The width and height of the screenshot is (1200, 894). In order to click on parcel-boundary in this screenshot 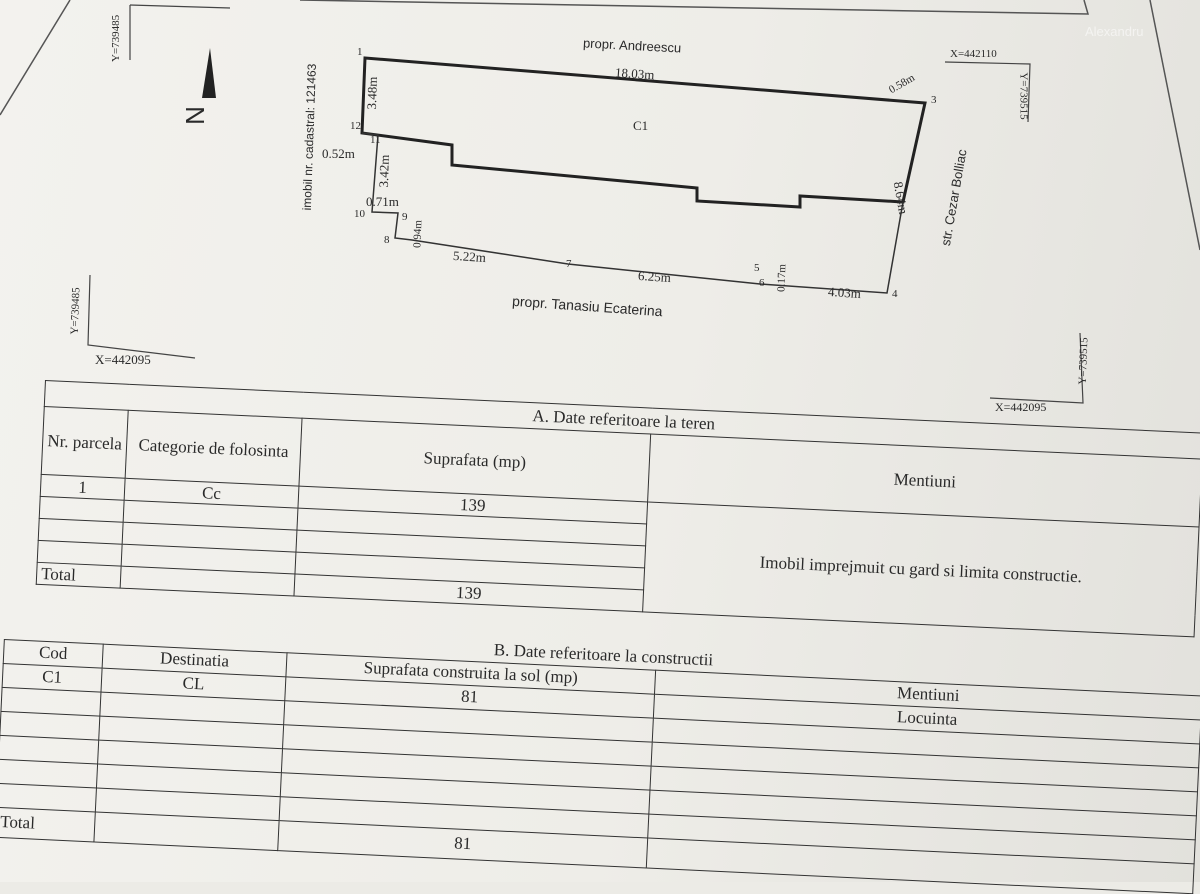, I will do `click(632, 213)`.